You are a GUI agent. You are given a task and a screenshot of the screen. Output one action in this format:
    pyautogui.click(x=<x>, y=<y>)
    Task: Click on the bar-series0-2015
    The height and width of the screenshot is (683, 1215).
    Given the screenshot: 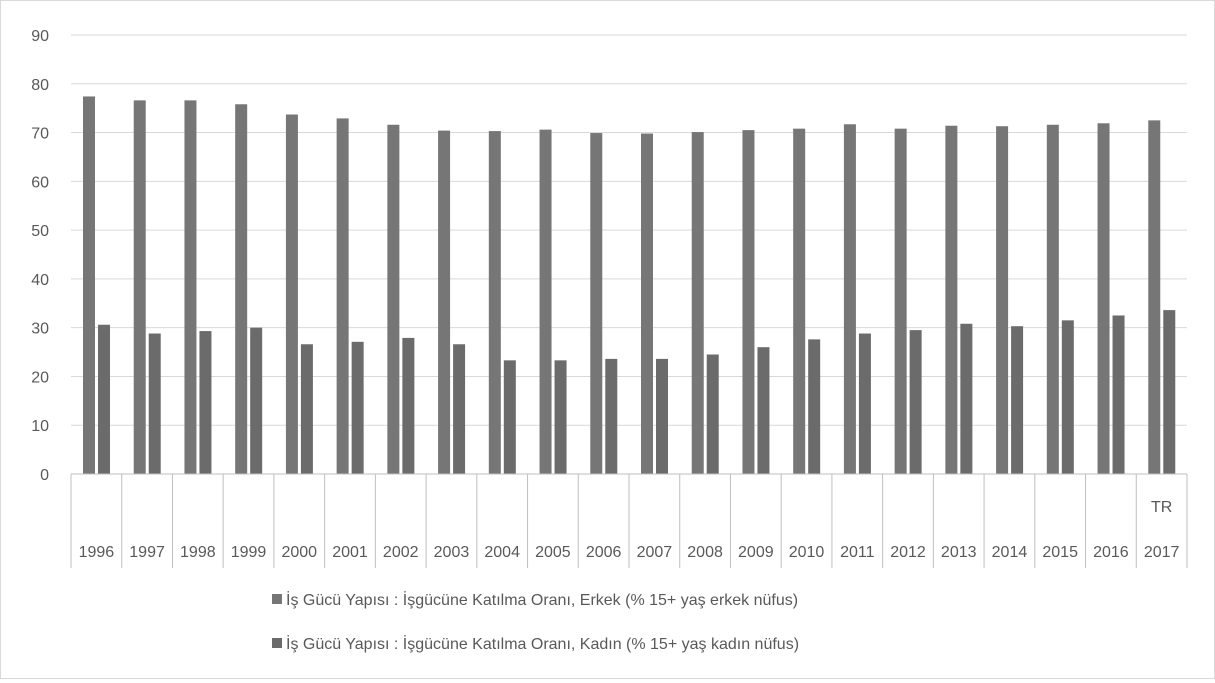 What is the action you would take?
    pyautogui.click(x=1052, y=299)
    